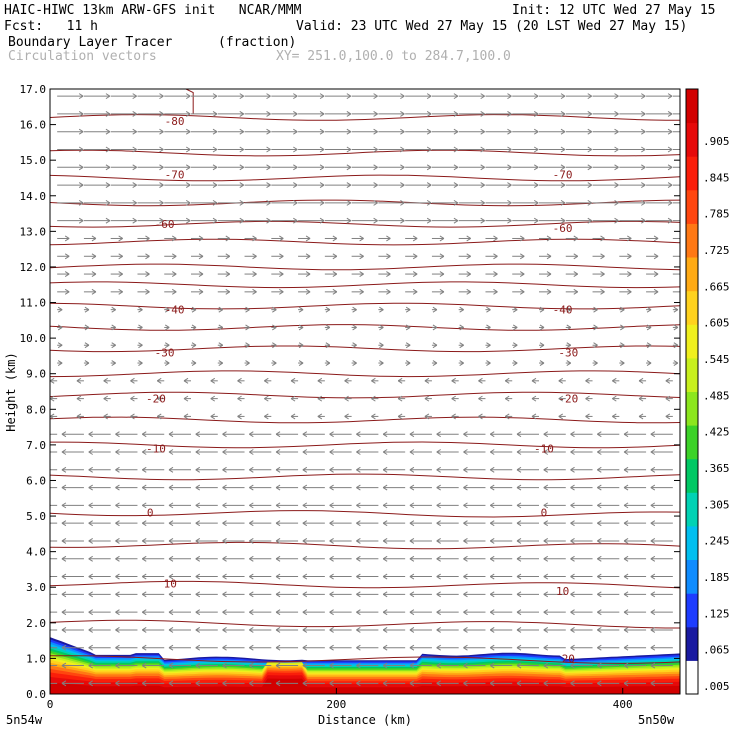 The image size is (740, 740). I want to click on y-axis-label: Height (km), so click(11, 391).